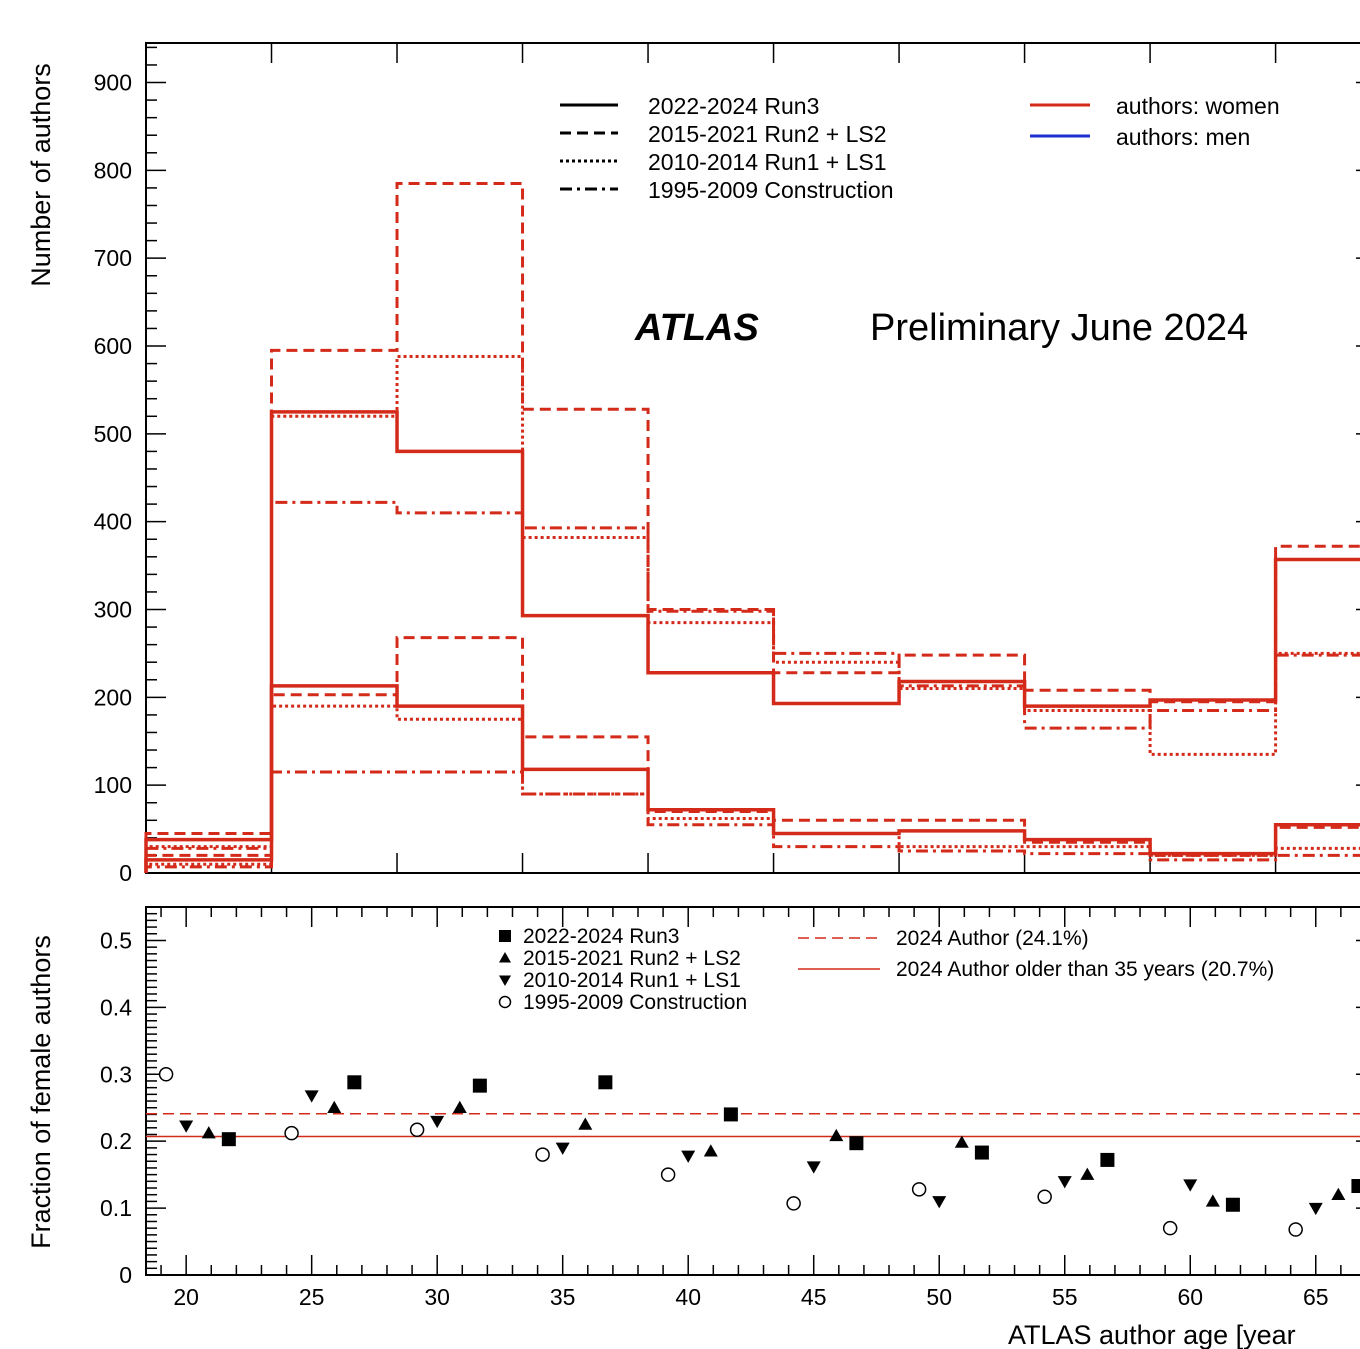  I want to click on bottom-x-tick-label: 40, so click(688, 1297).